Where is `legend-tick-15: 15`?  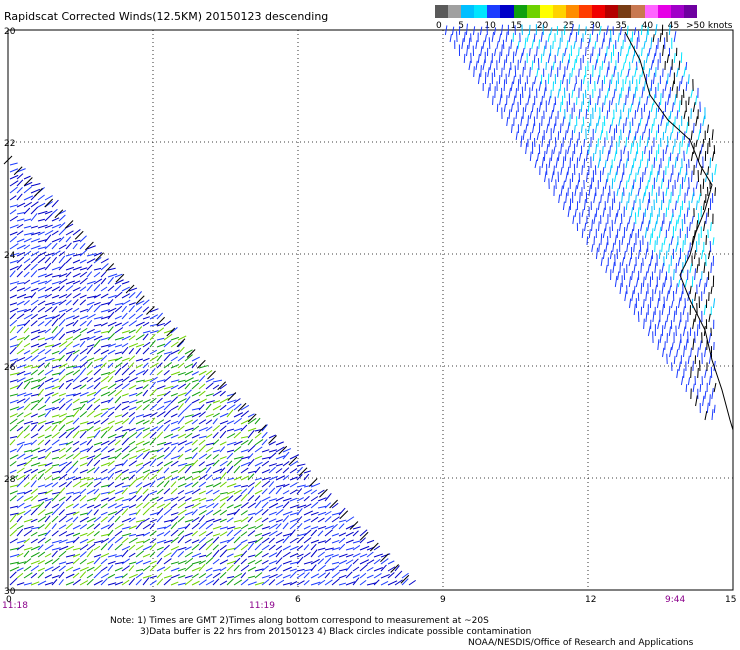 legend-tick-15: 15 is located at coordinates (516, 26).